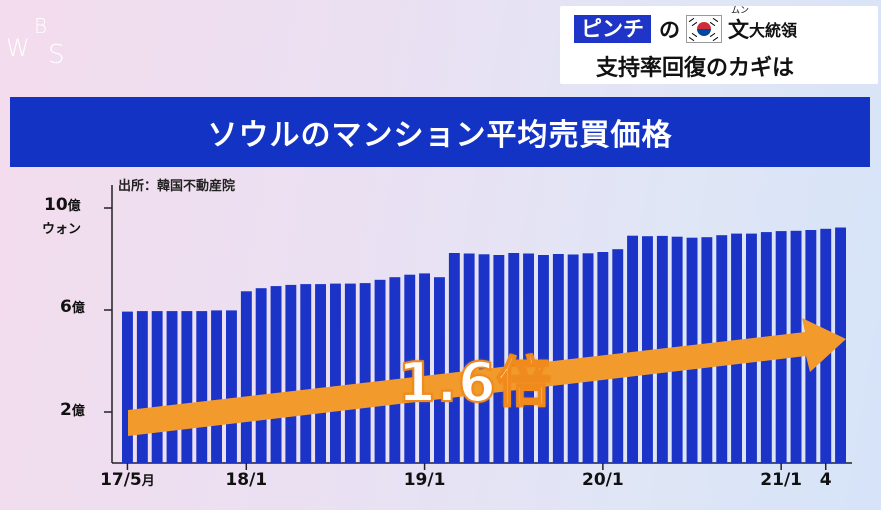 The height and width of the screenshot is (510, 881). Describe the element at coordinates (612, 29) in the screenshot. I see `headline-badge: ピンチ` at that location.